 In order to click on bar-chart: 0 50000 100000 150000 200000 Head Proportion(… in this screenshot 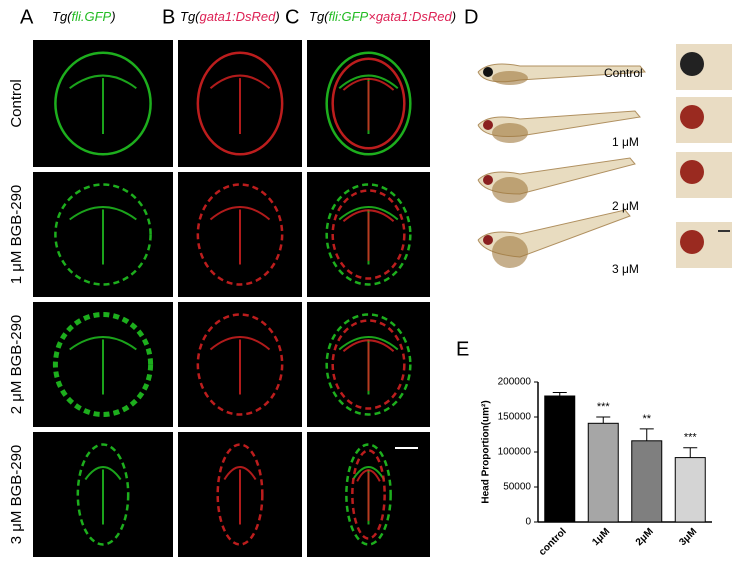, I will do `click(596, 467)`.